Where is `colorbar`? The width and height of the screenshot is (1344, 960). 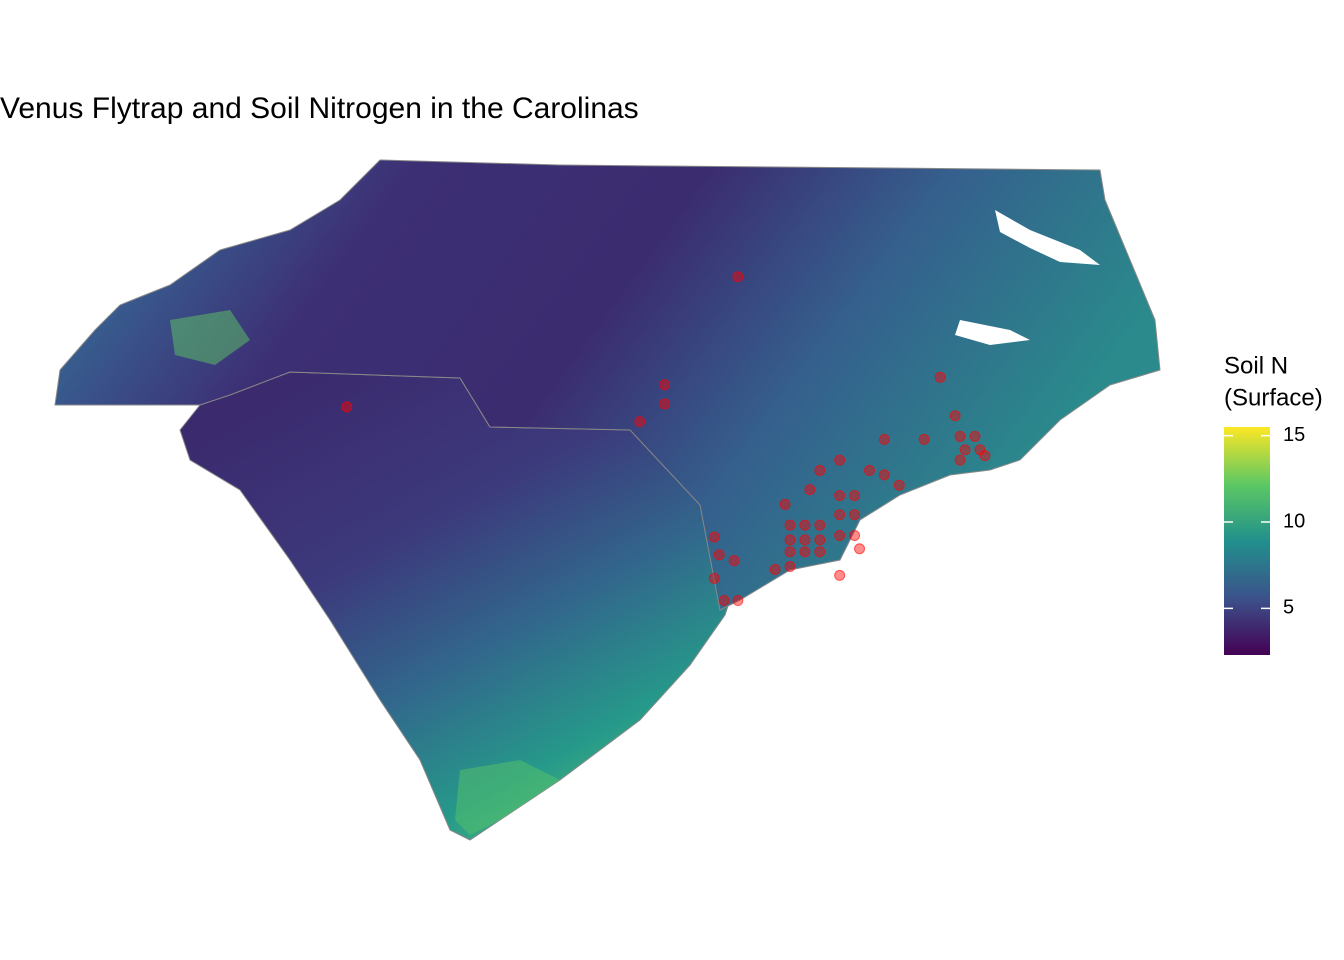 colorbar is located at coordinates (1247, 541).